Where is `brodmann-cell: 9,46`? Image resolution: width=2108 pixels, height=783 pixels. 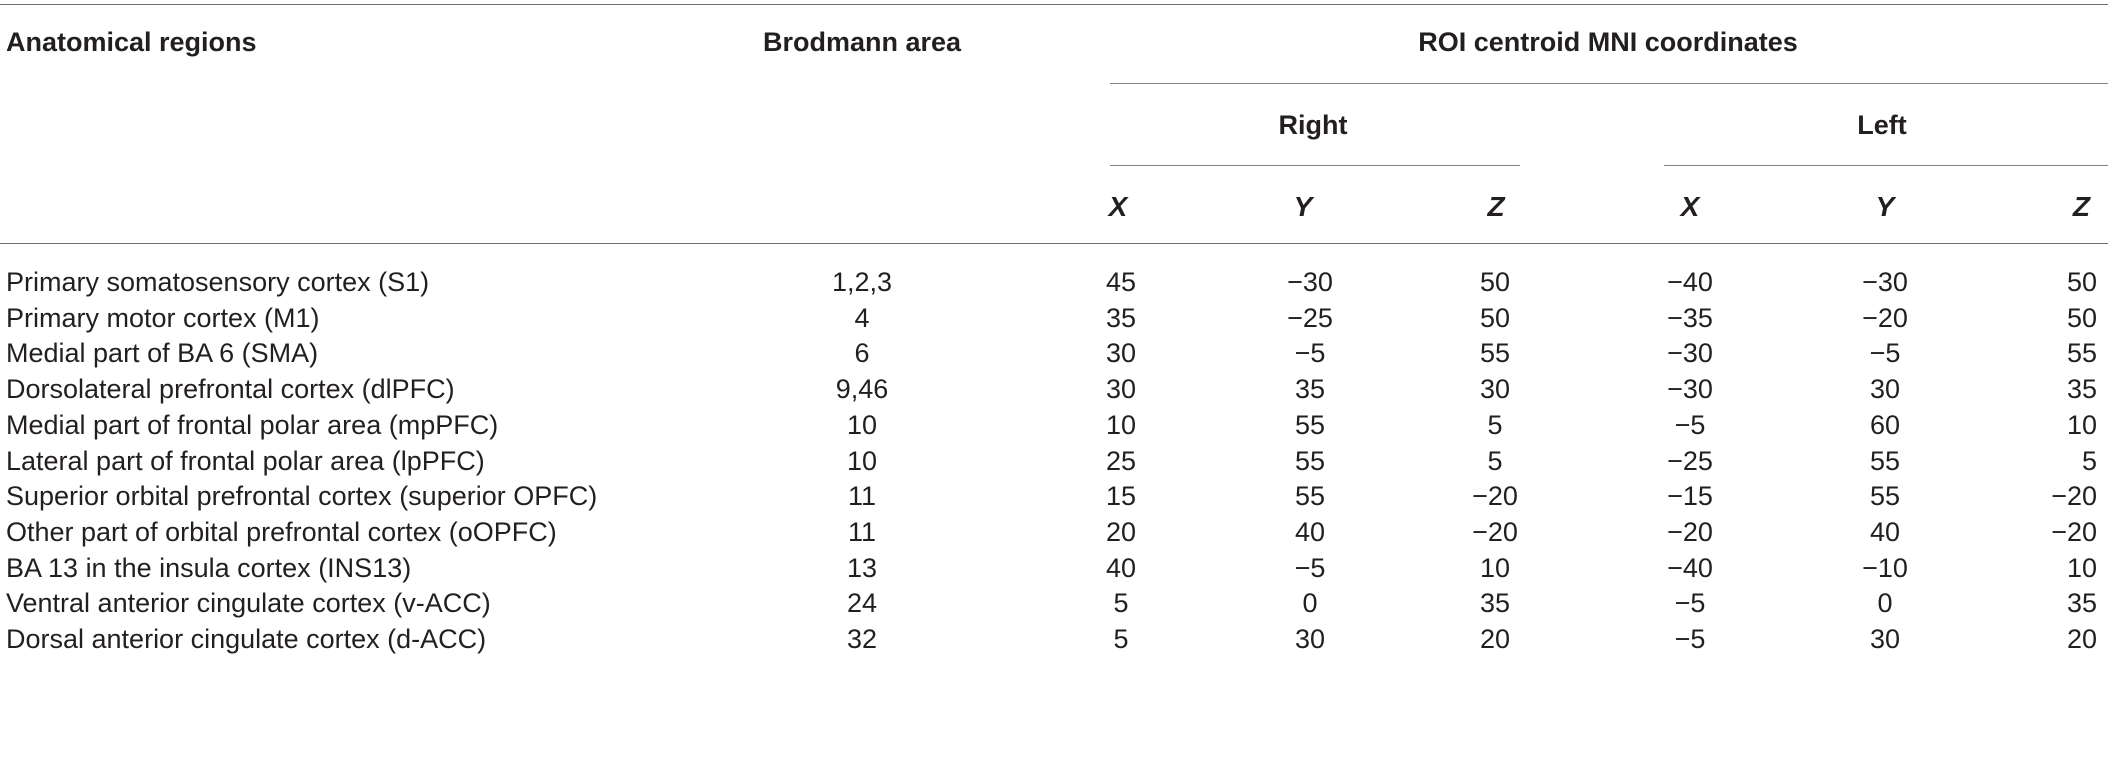
brodmann-cell: 9,46 is located at coordinates (862, 389).